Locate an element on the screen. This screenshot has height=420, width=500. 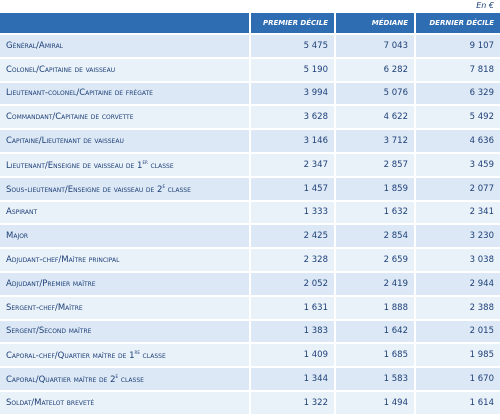
value-cell: 1 632 is located at coordinates (374, 212).